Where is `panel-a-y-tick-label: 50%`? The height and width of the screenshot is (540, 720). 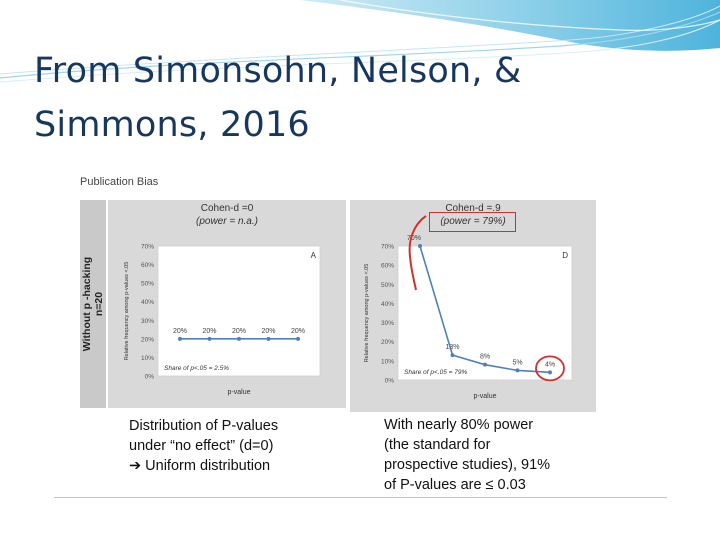
panel-a-y-tick-label: 50% is located at coordinates (147, 284).